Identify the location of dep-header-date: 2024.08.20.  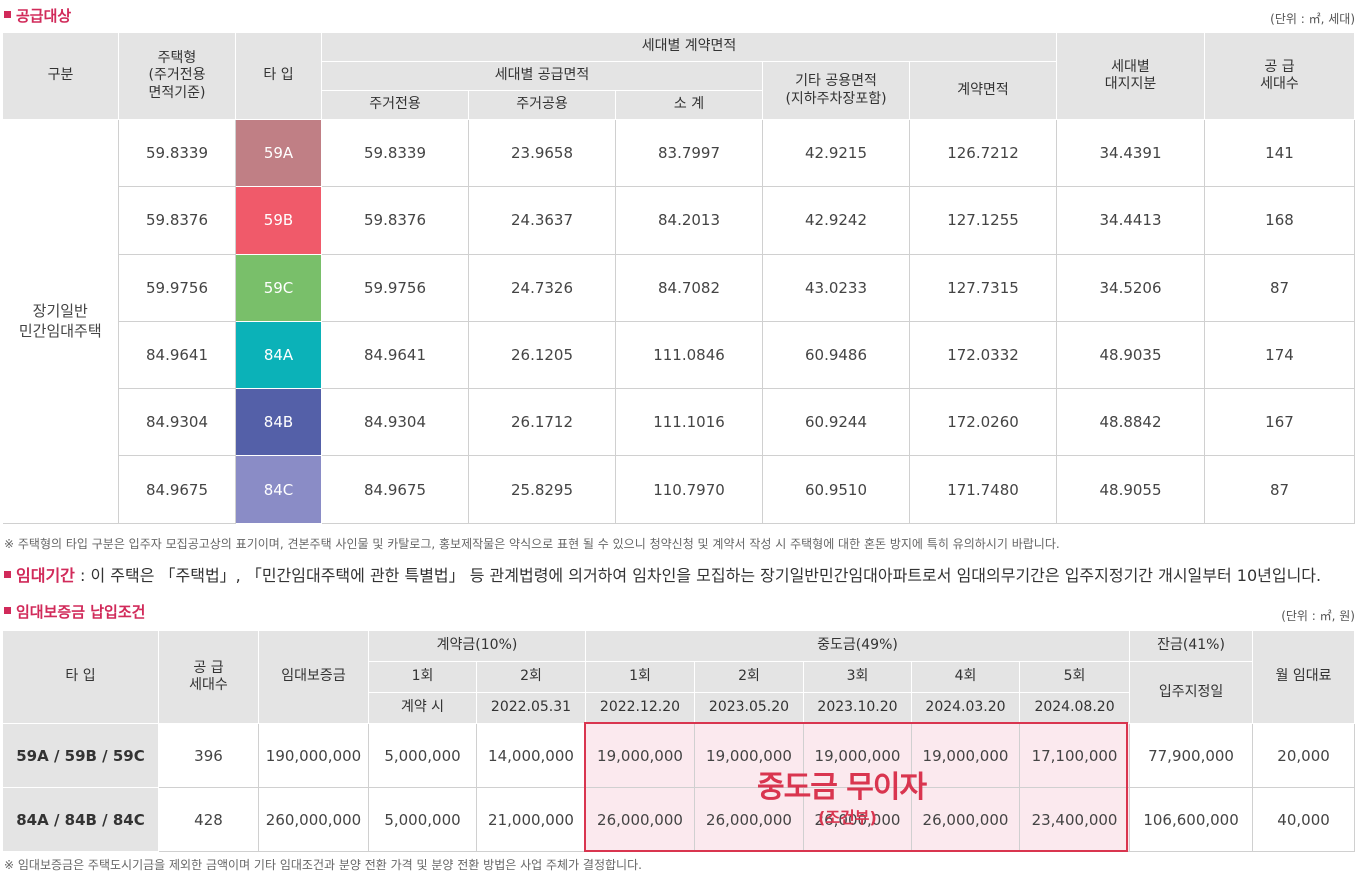
(1074, 708).